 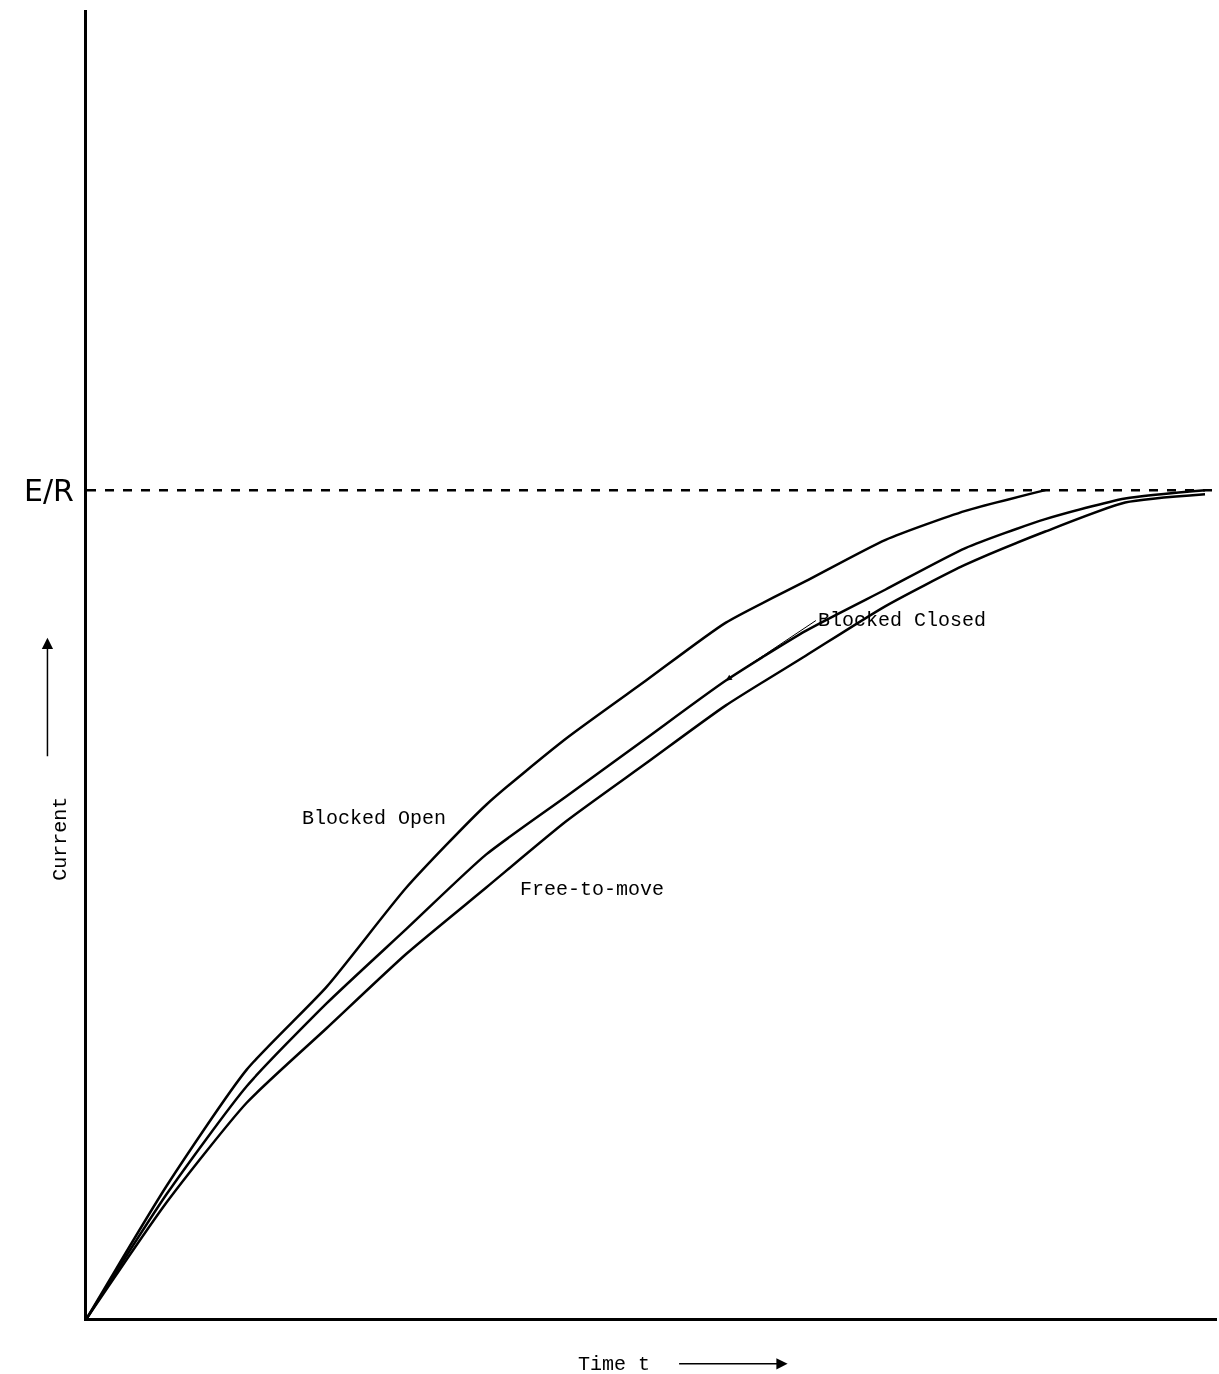 What do you see at coordinates (61, 838) in the screenshot?
I see `y-axis-title: Current` at bounding box center [61, 838].